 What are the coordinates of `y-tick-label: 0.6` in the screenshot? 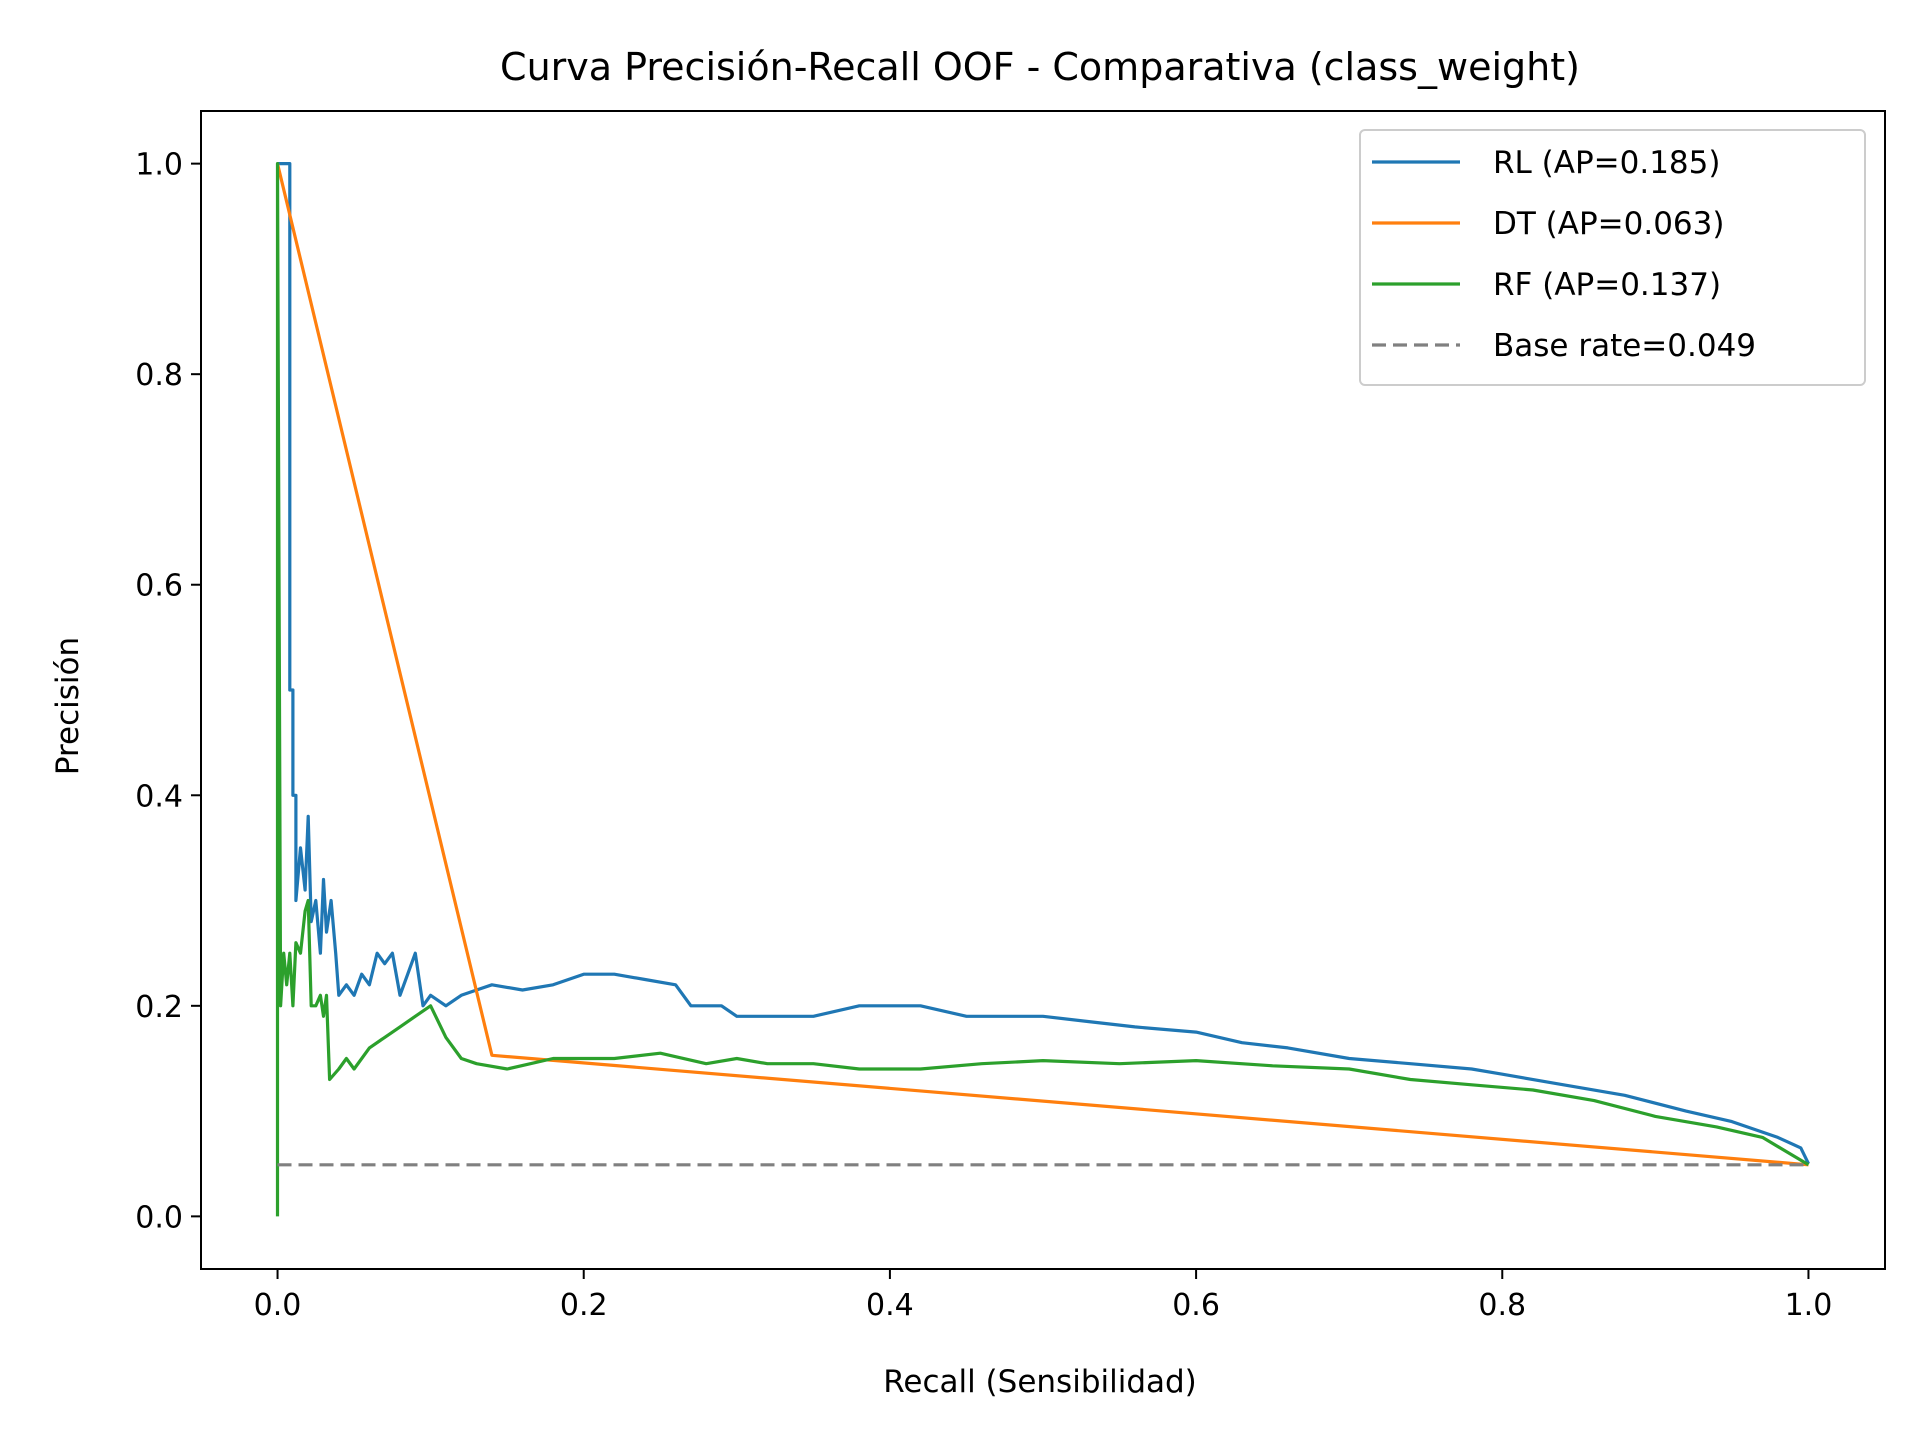 It's located at (159, 586).